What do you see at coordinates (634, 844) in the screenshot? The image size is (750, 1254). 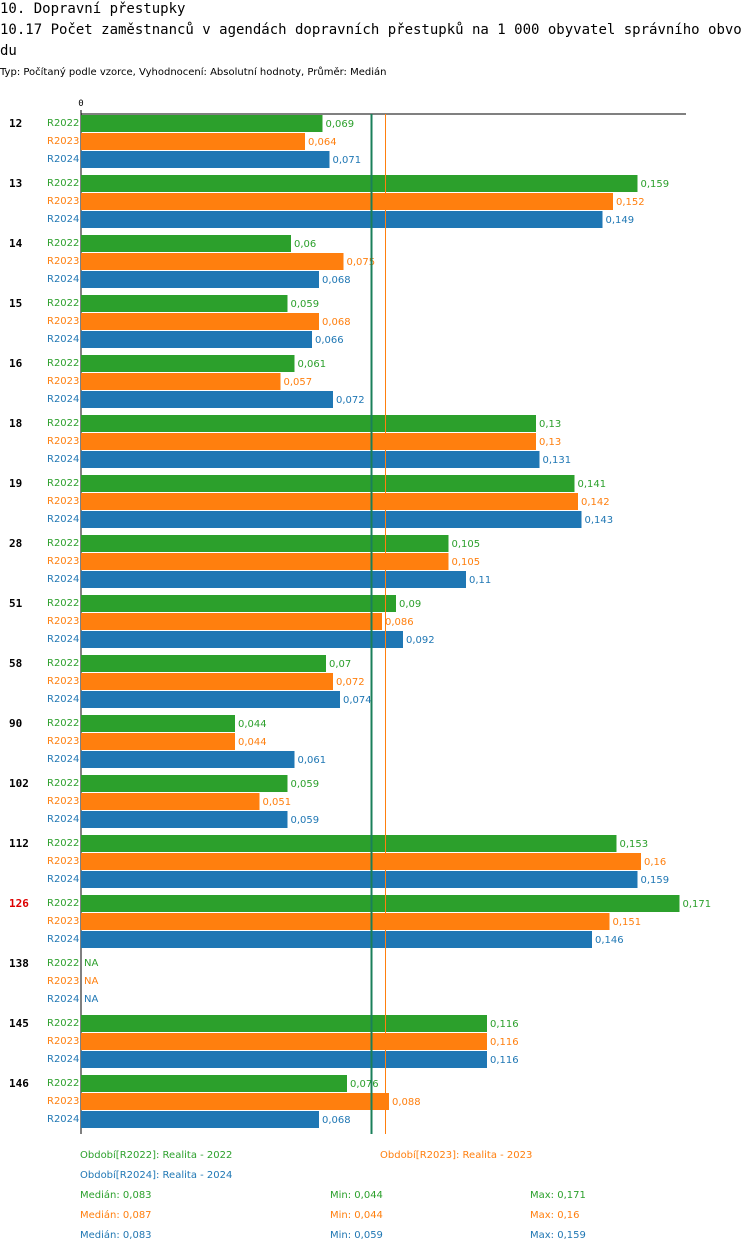 I see `value-label: 0,153` at bounding box center [634, 844].